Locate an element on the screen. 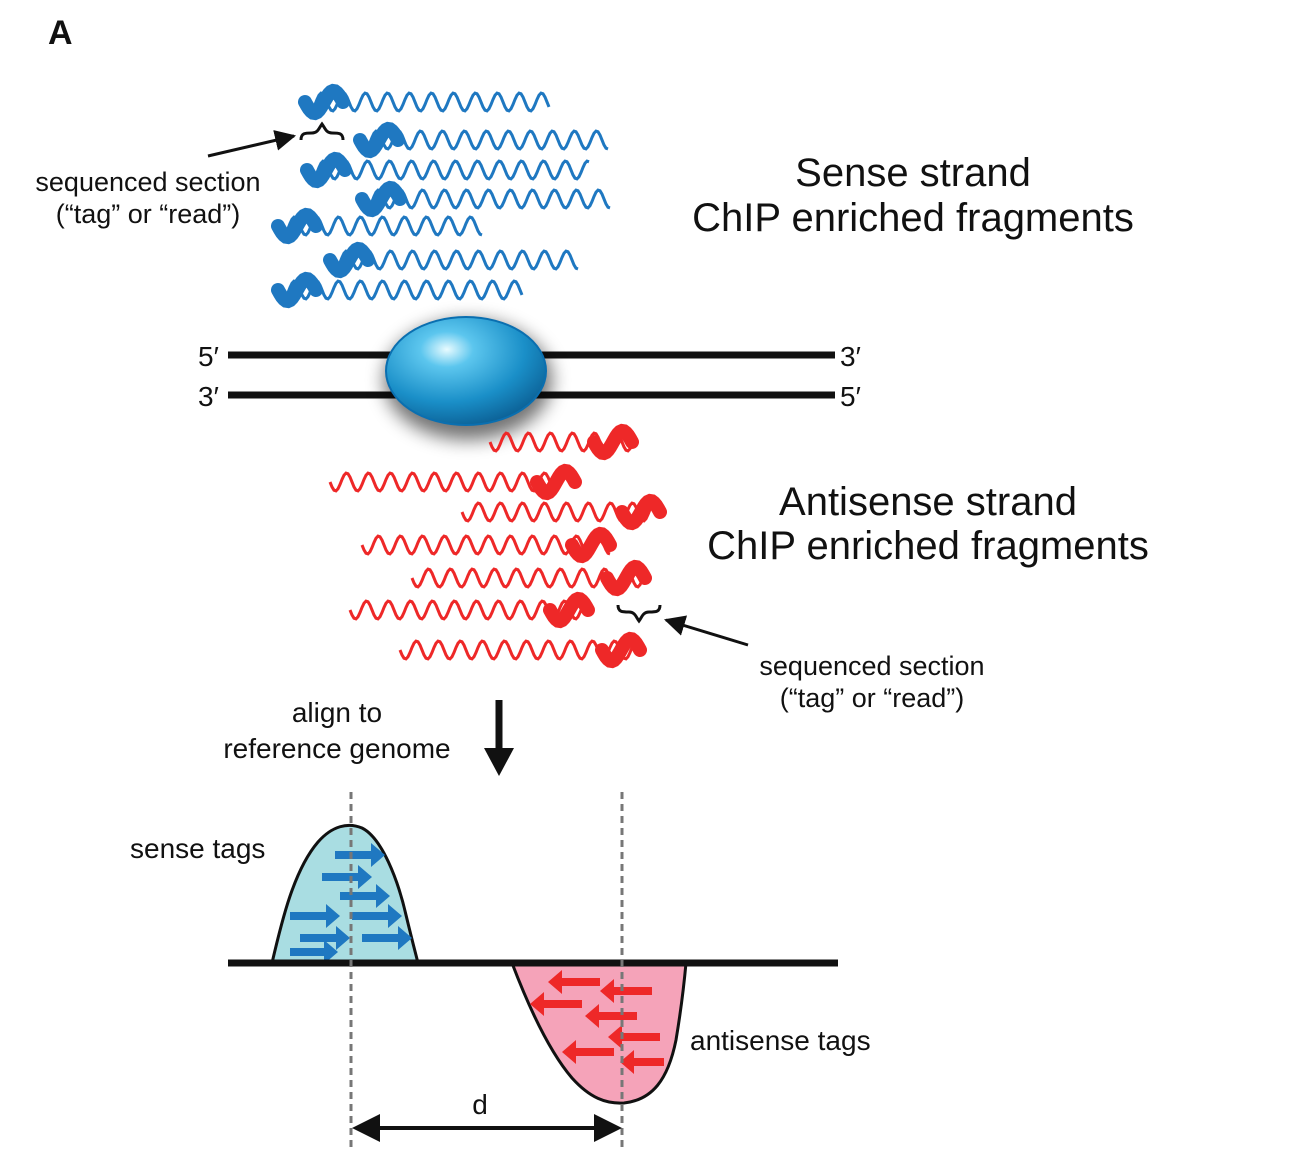 The image size is (1300, 1163). dna-bottom-left-end: 3′ is located at coordinates (208, 396).